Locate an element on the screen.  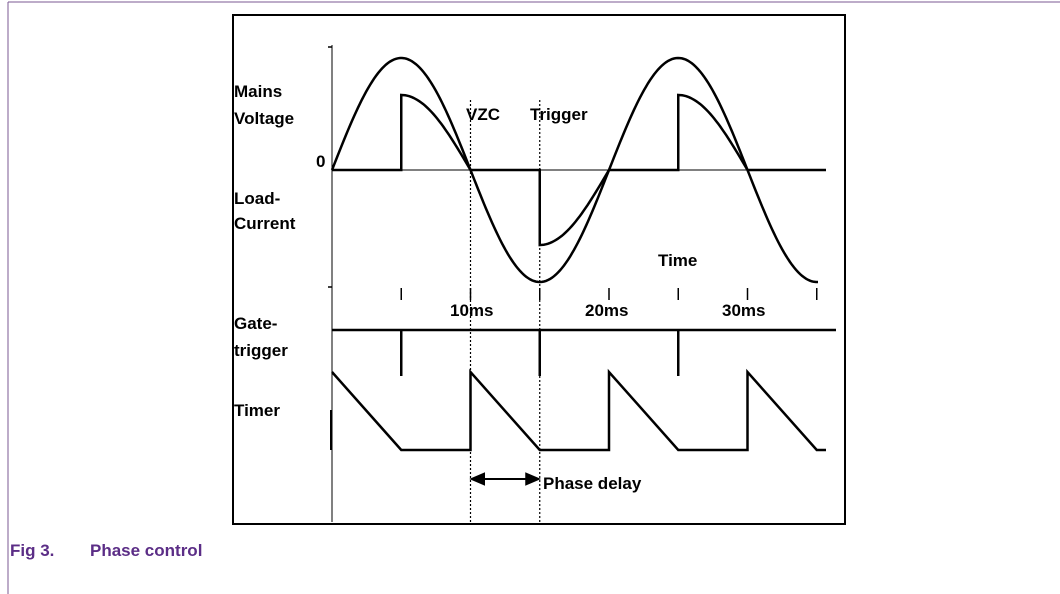
label: Mains is located at coordinates (258, 91).